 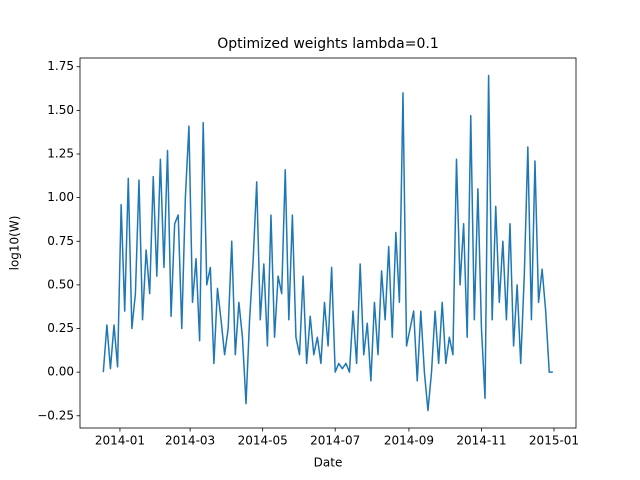 What do you see at coordinates (60, 197) in the screenshot?
I see `y-tick-label: 1.00` at bounding box center [60, 197].